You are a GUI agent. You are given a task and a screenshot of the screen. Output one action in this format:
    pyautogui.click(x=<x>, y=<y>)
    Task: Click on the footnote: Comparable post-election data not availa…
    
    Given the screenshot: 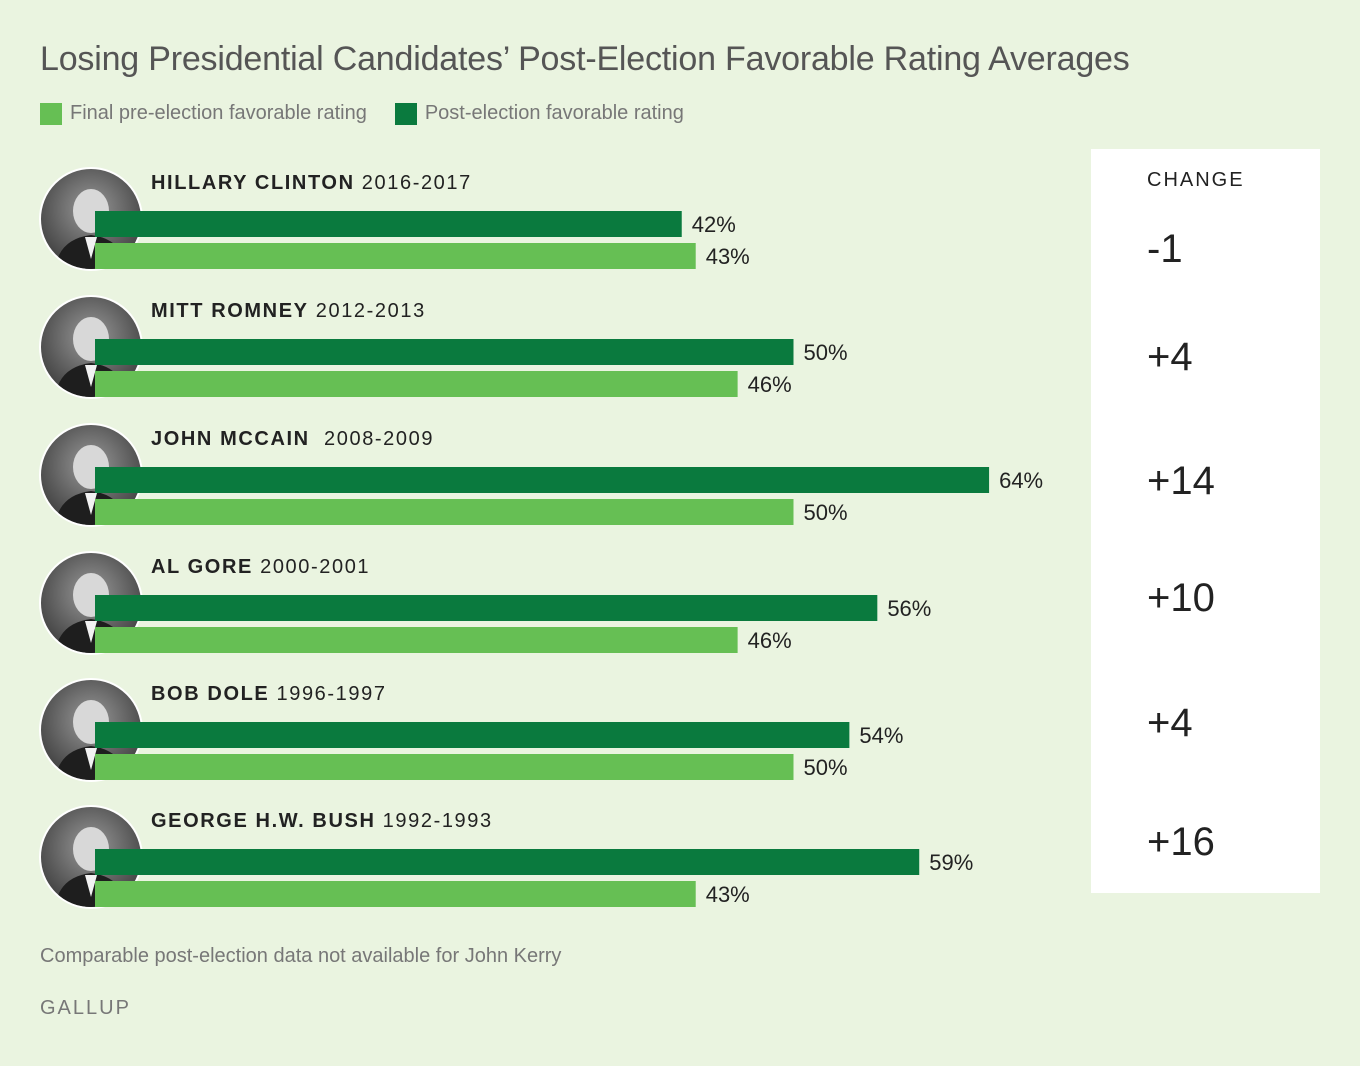 What is the action you would take?
    pyautogui.click(x=301, y=956)
    